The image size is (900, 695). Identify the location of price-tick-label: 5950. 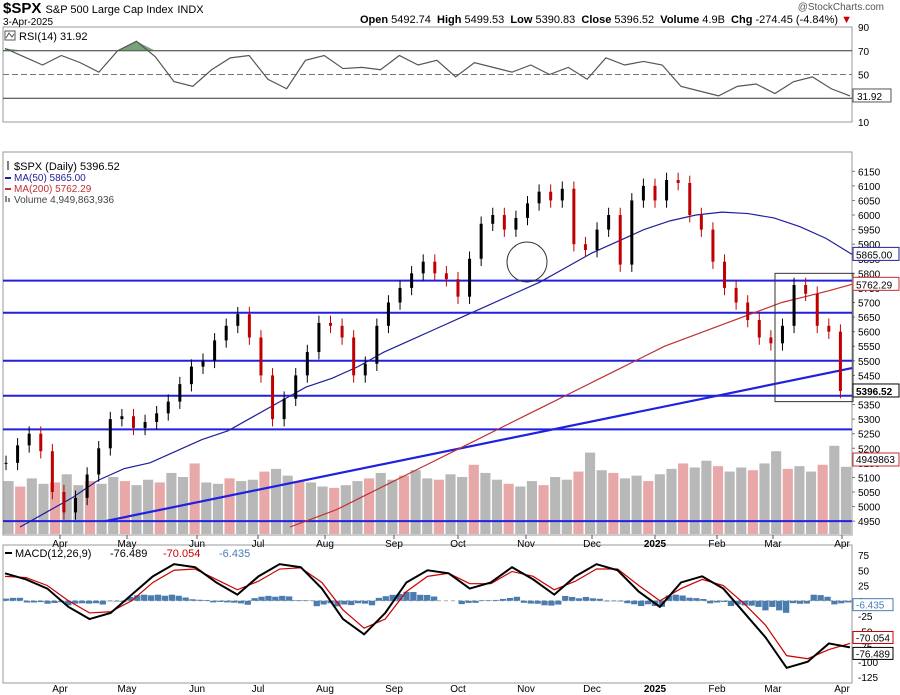
(869, 231).